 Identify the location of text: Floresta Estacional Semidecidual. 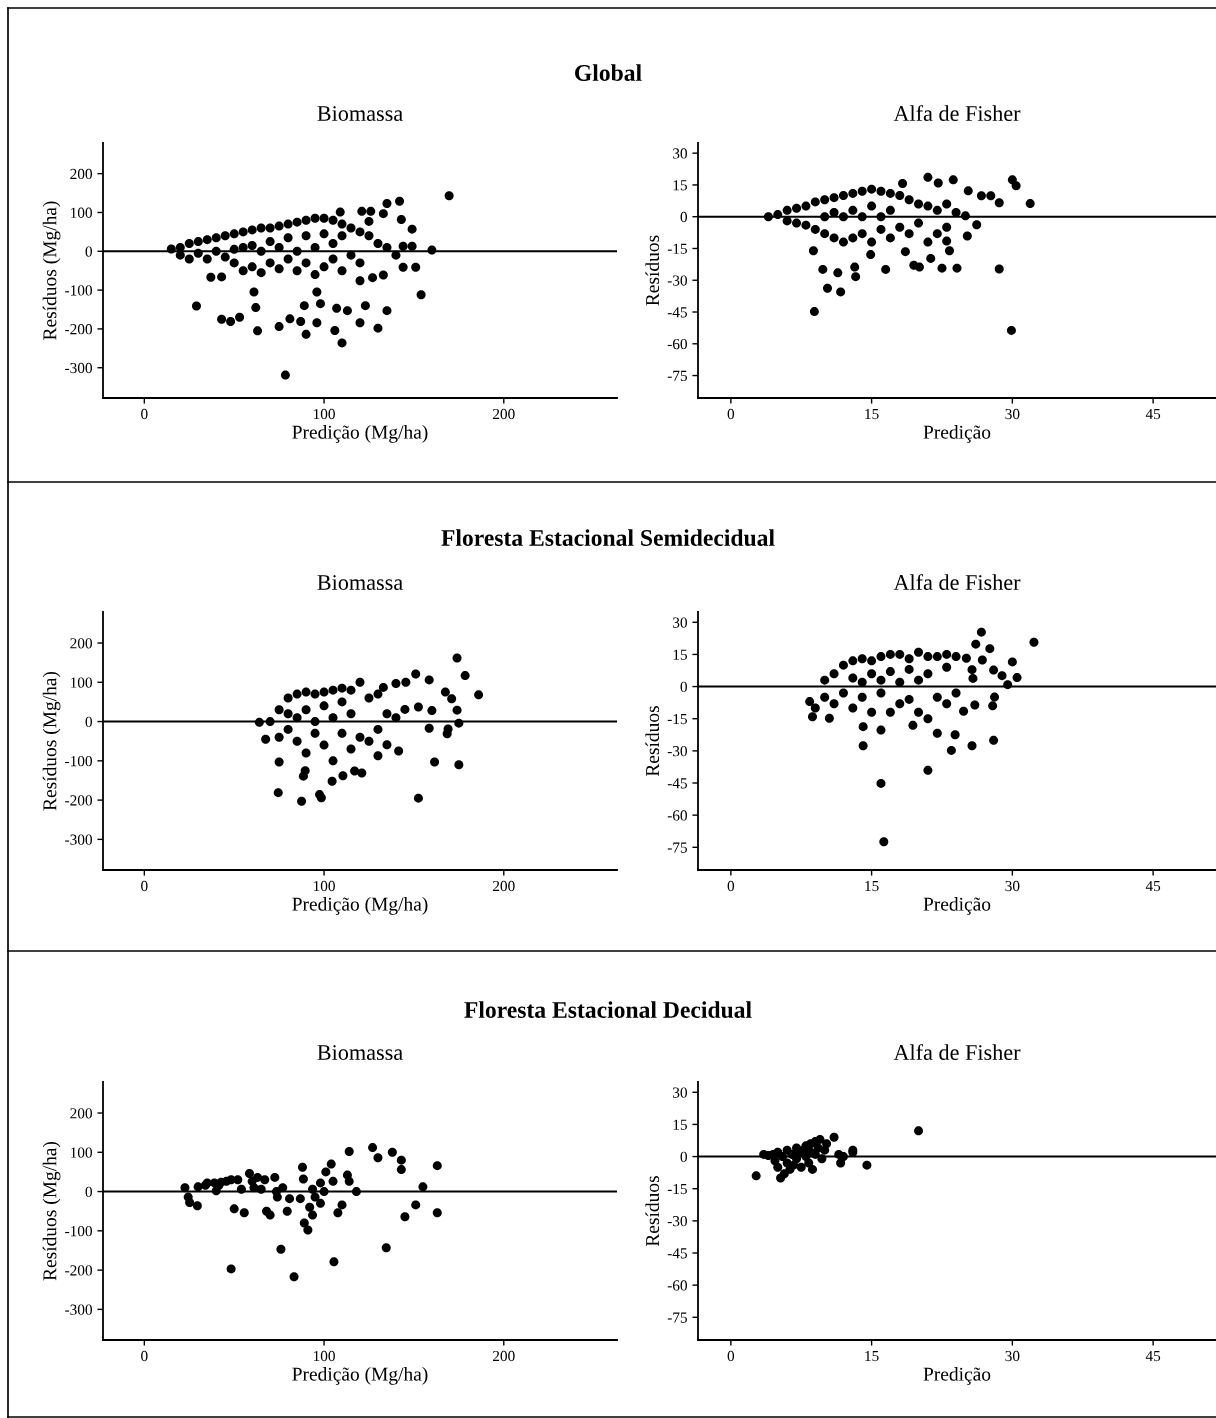
(608, 537).